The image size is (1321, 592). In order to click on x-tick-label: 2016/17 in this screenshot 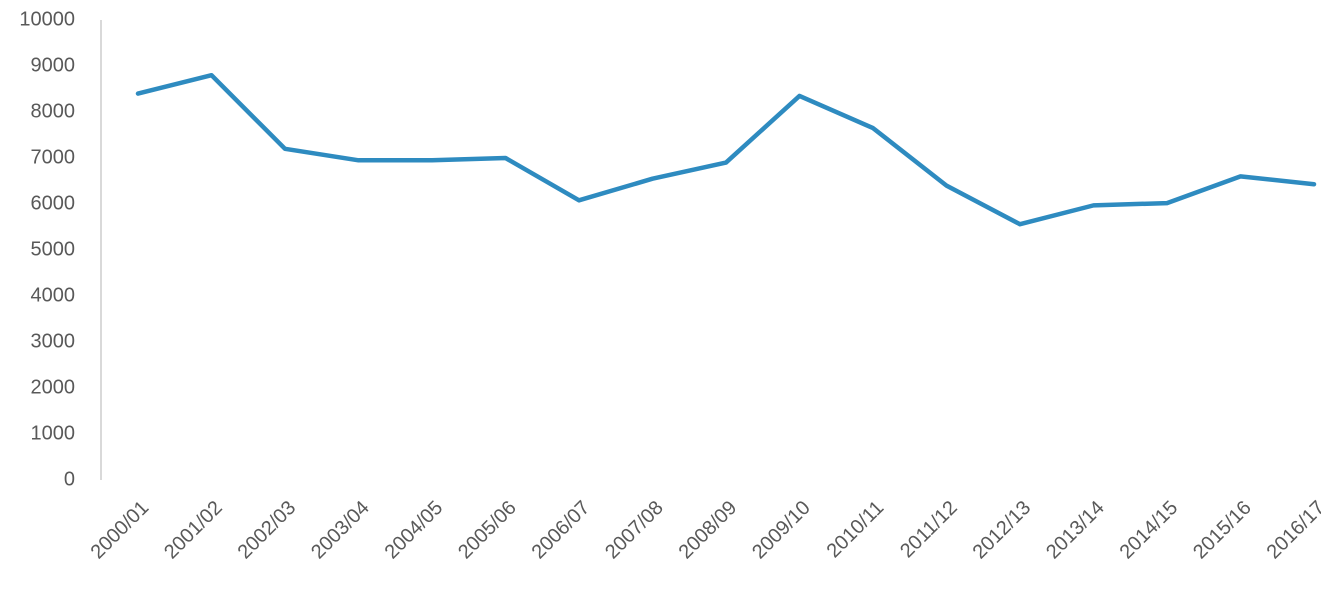, I will do `click(1292, 530)`.